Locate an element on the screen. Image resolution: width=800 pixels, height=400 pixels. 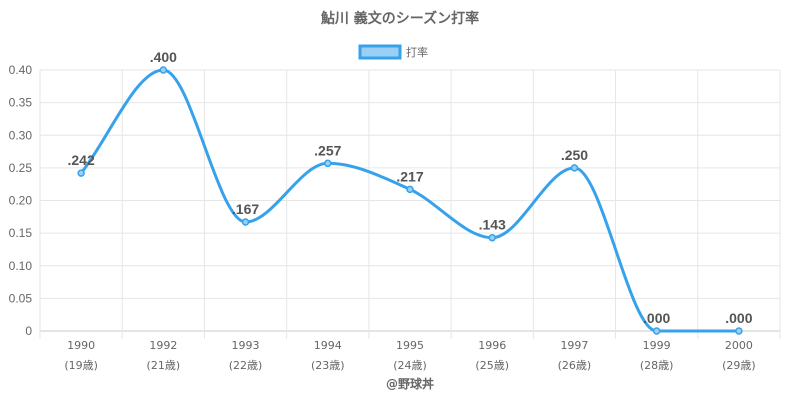
y-tick-label: 0.25 is located at coordinates (21, 168).